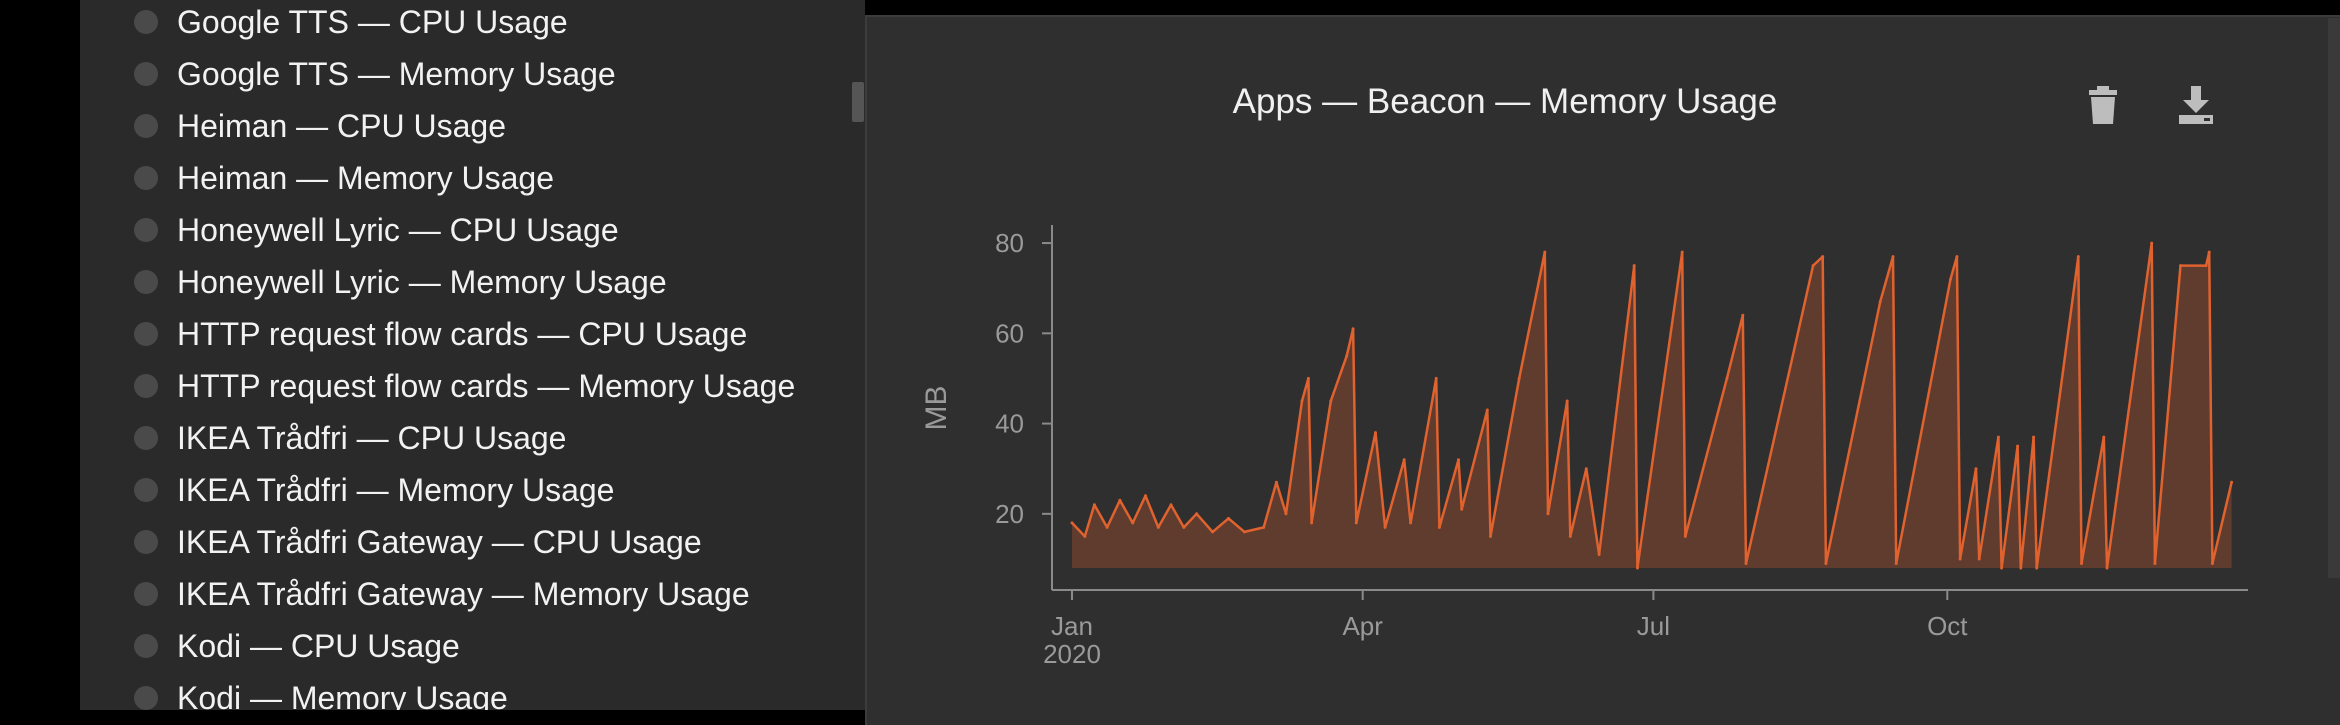 This screenshot has width=2340, height=725. What do you see at coordinates (472, 74) in the screenshot?
I see `sidebar-item: Google TTS — Memory Usage` at bounding box center [472, 74].